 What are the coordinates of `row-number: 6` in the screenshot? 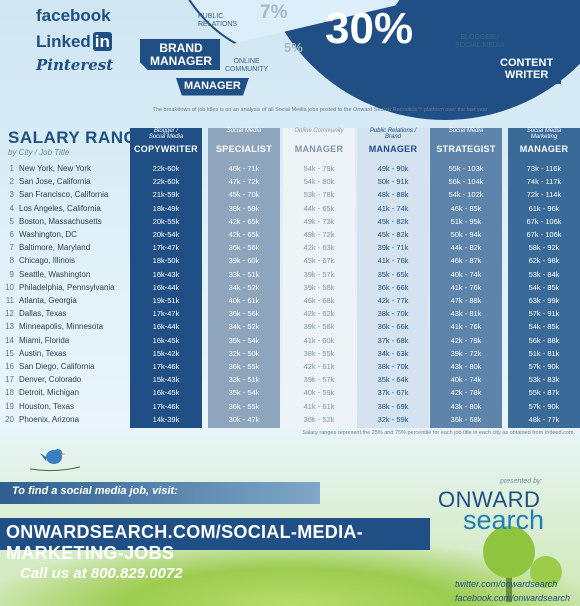 It's located at (11, 234).